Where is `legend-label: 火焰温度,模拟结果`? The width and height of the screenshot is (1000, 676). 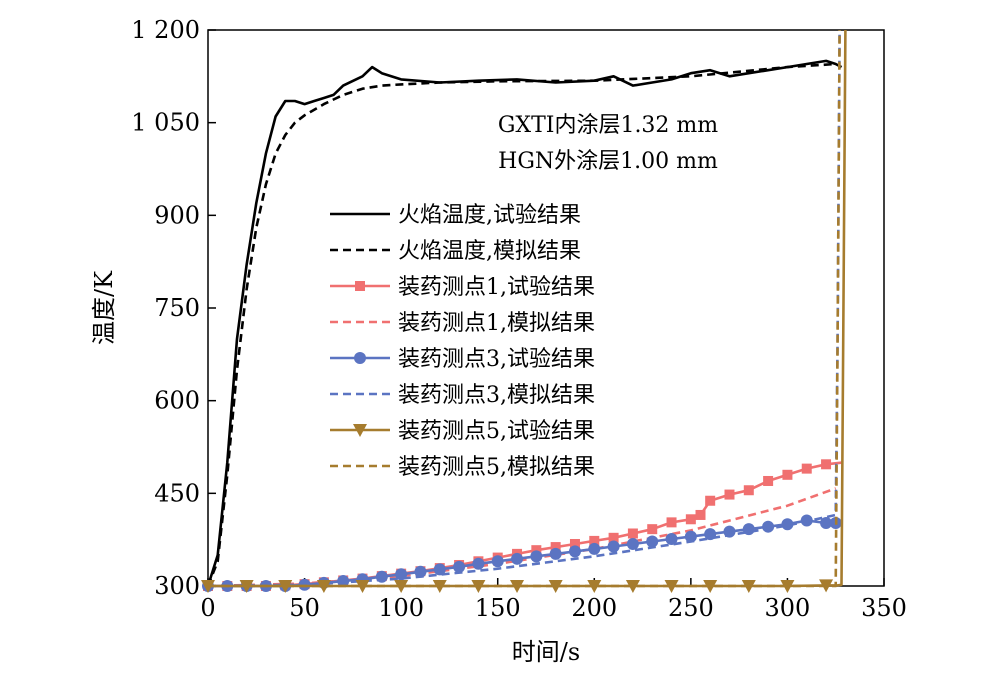 legend-label: 火焰温度,模拟结果 is located at coordinates (489, 251).